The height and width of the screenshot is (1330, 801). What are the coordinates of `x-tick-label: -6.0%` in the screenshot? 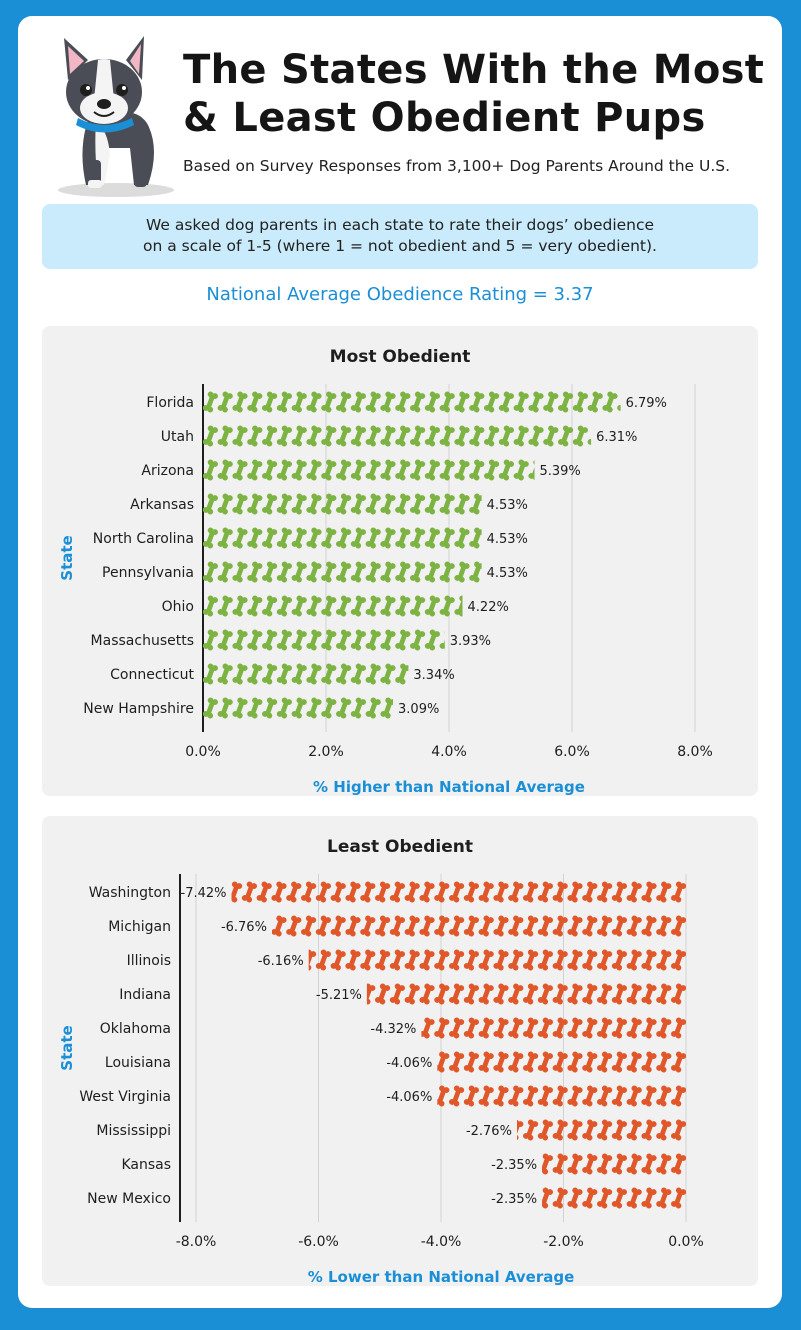 It's located at (318, 1242).